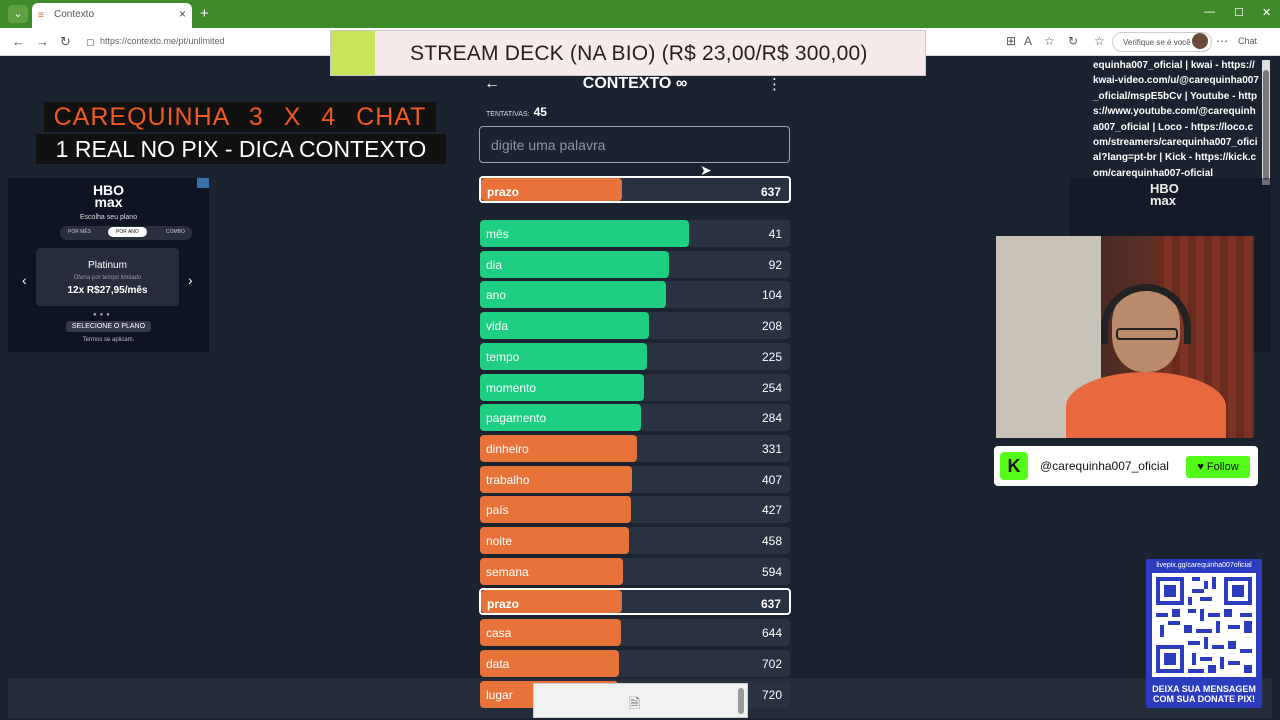 This screenshot has height=720, width=1280. Describe the element at coordinates (1028, 41) in the screenshot. I see `read-aloud-icon: A` at that location.